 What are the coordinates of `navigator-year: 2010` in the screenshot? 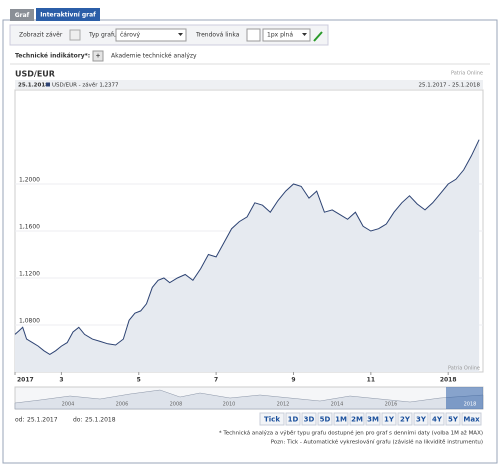 It's located at (229, 405).